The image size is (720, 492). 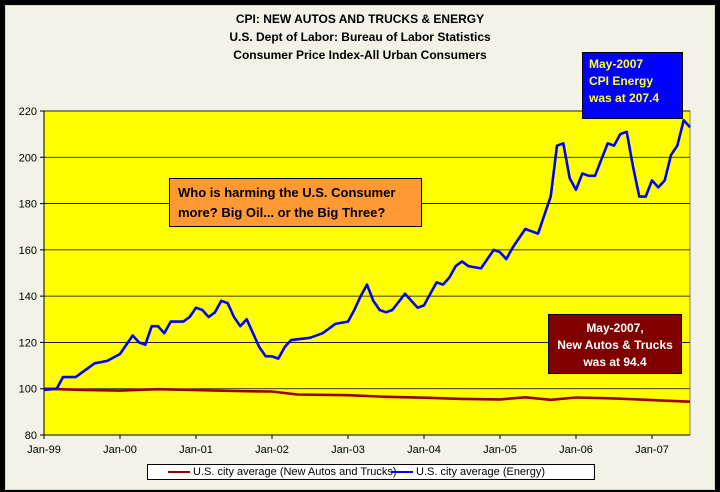 I want to click on legend-label-autos: U.S. city average (New Autos and Trucks), so click(x=295, y=472).